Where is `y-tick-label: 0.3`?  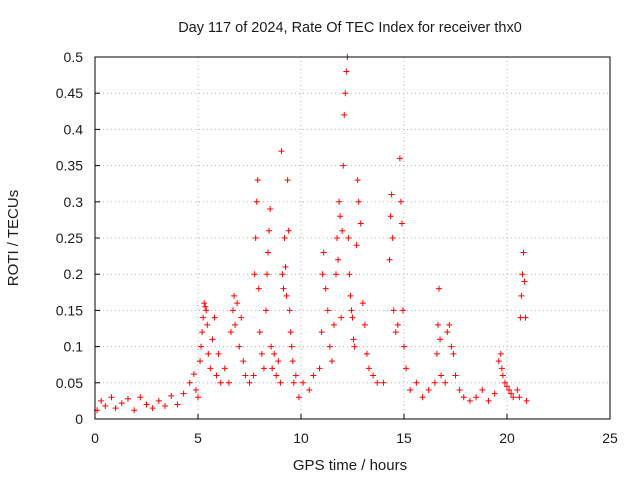 y-tick-label: 0.3 is located at coordinates (74, 202).